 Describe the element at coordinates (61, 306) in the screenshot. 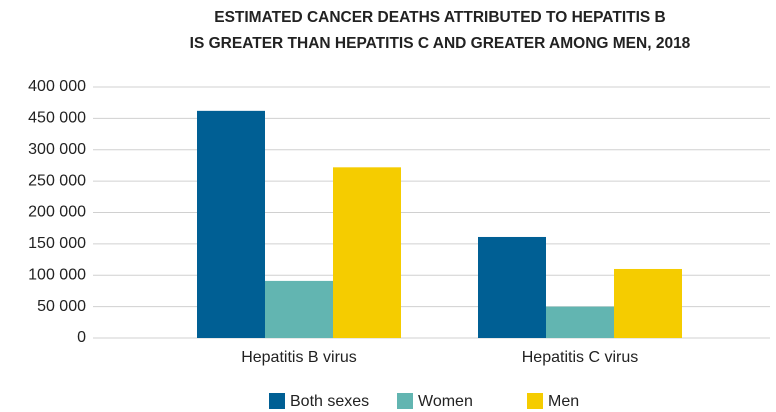

I see `y-tick-label: 50 000` at that location.